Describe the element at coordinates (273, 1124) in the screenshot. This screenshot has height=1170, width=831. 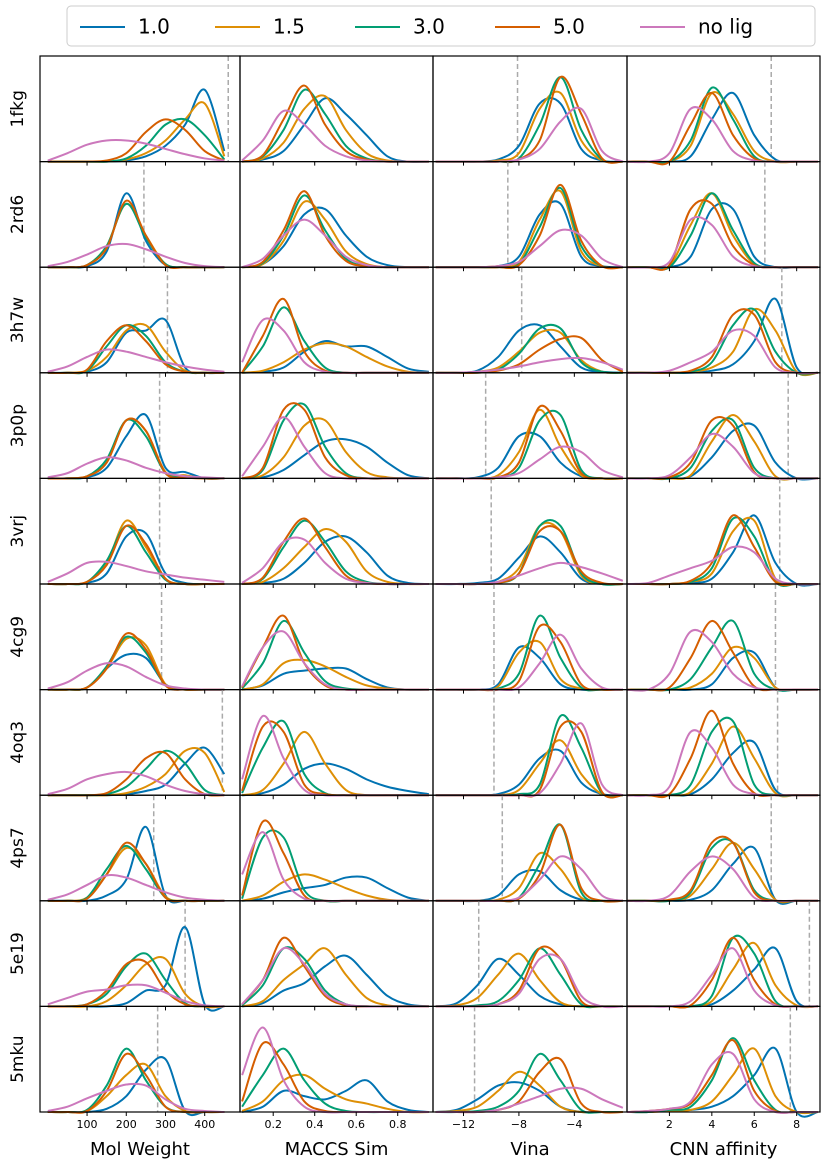
I see `x-tick-label: 0.2` at that location.